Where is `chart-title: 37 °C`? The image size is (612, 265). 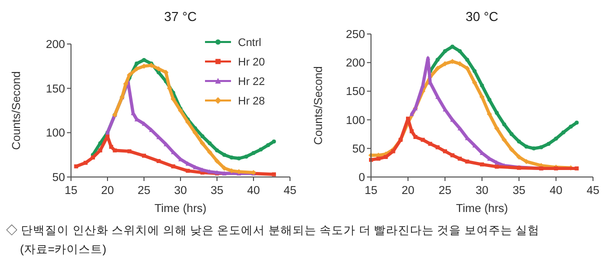
chart-title: 37 °C is located at coordinates (180, 16).